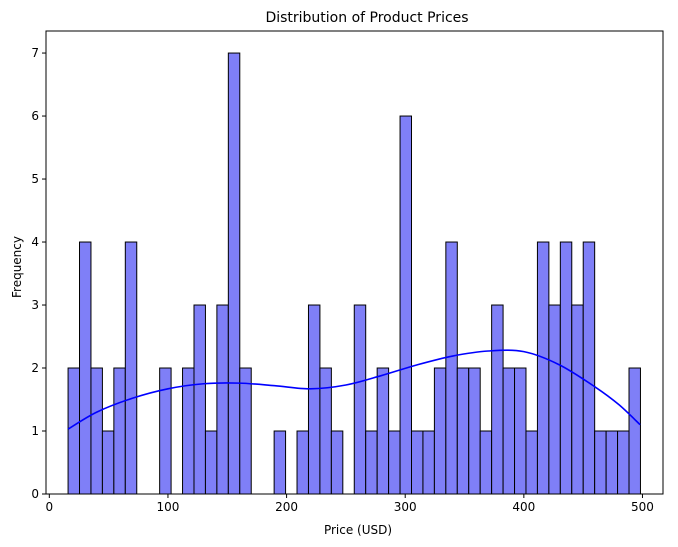 The width and height of the screenshot is (678, 547). I want to click on x-tick-label: 0, so click(50, 507).